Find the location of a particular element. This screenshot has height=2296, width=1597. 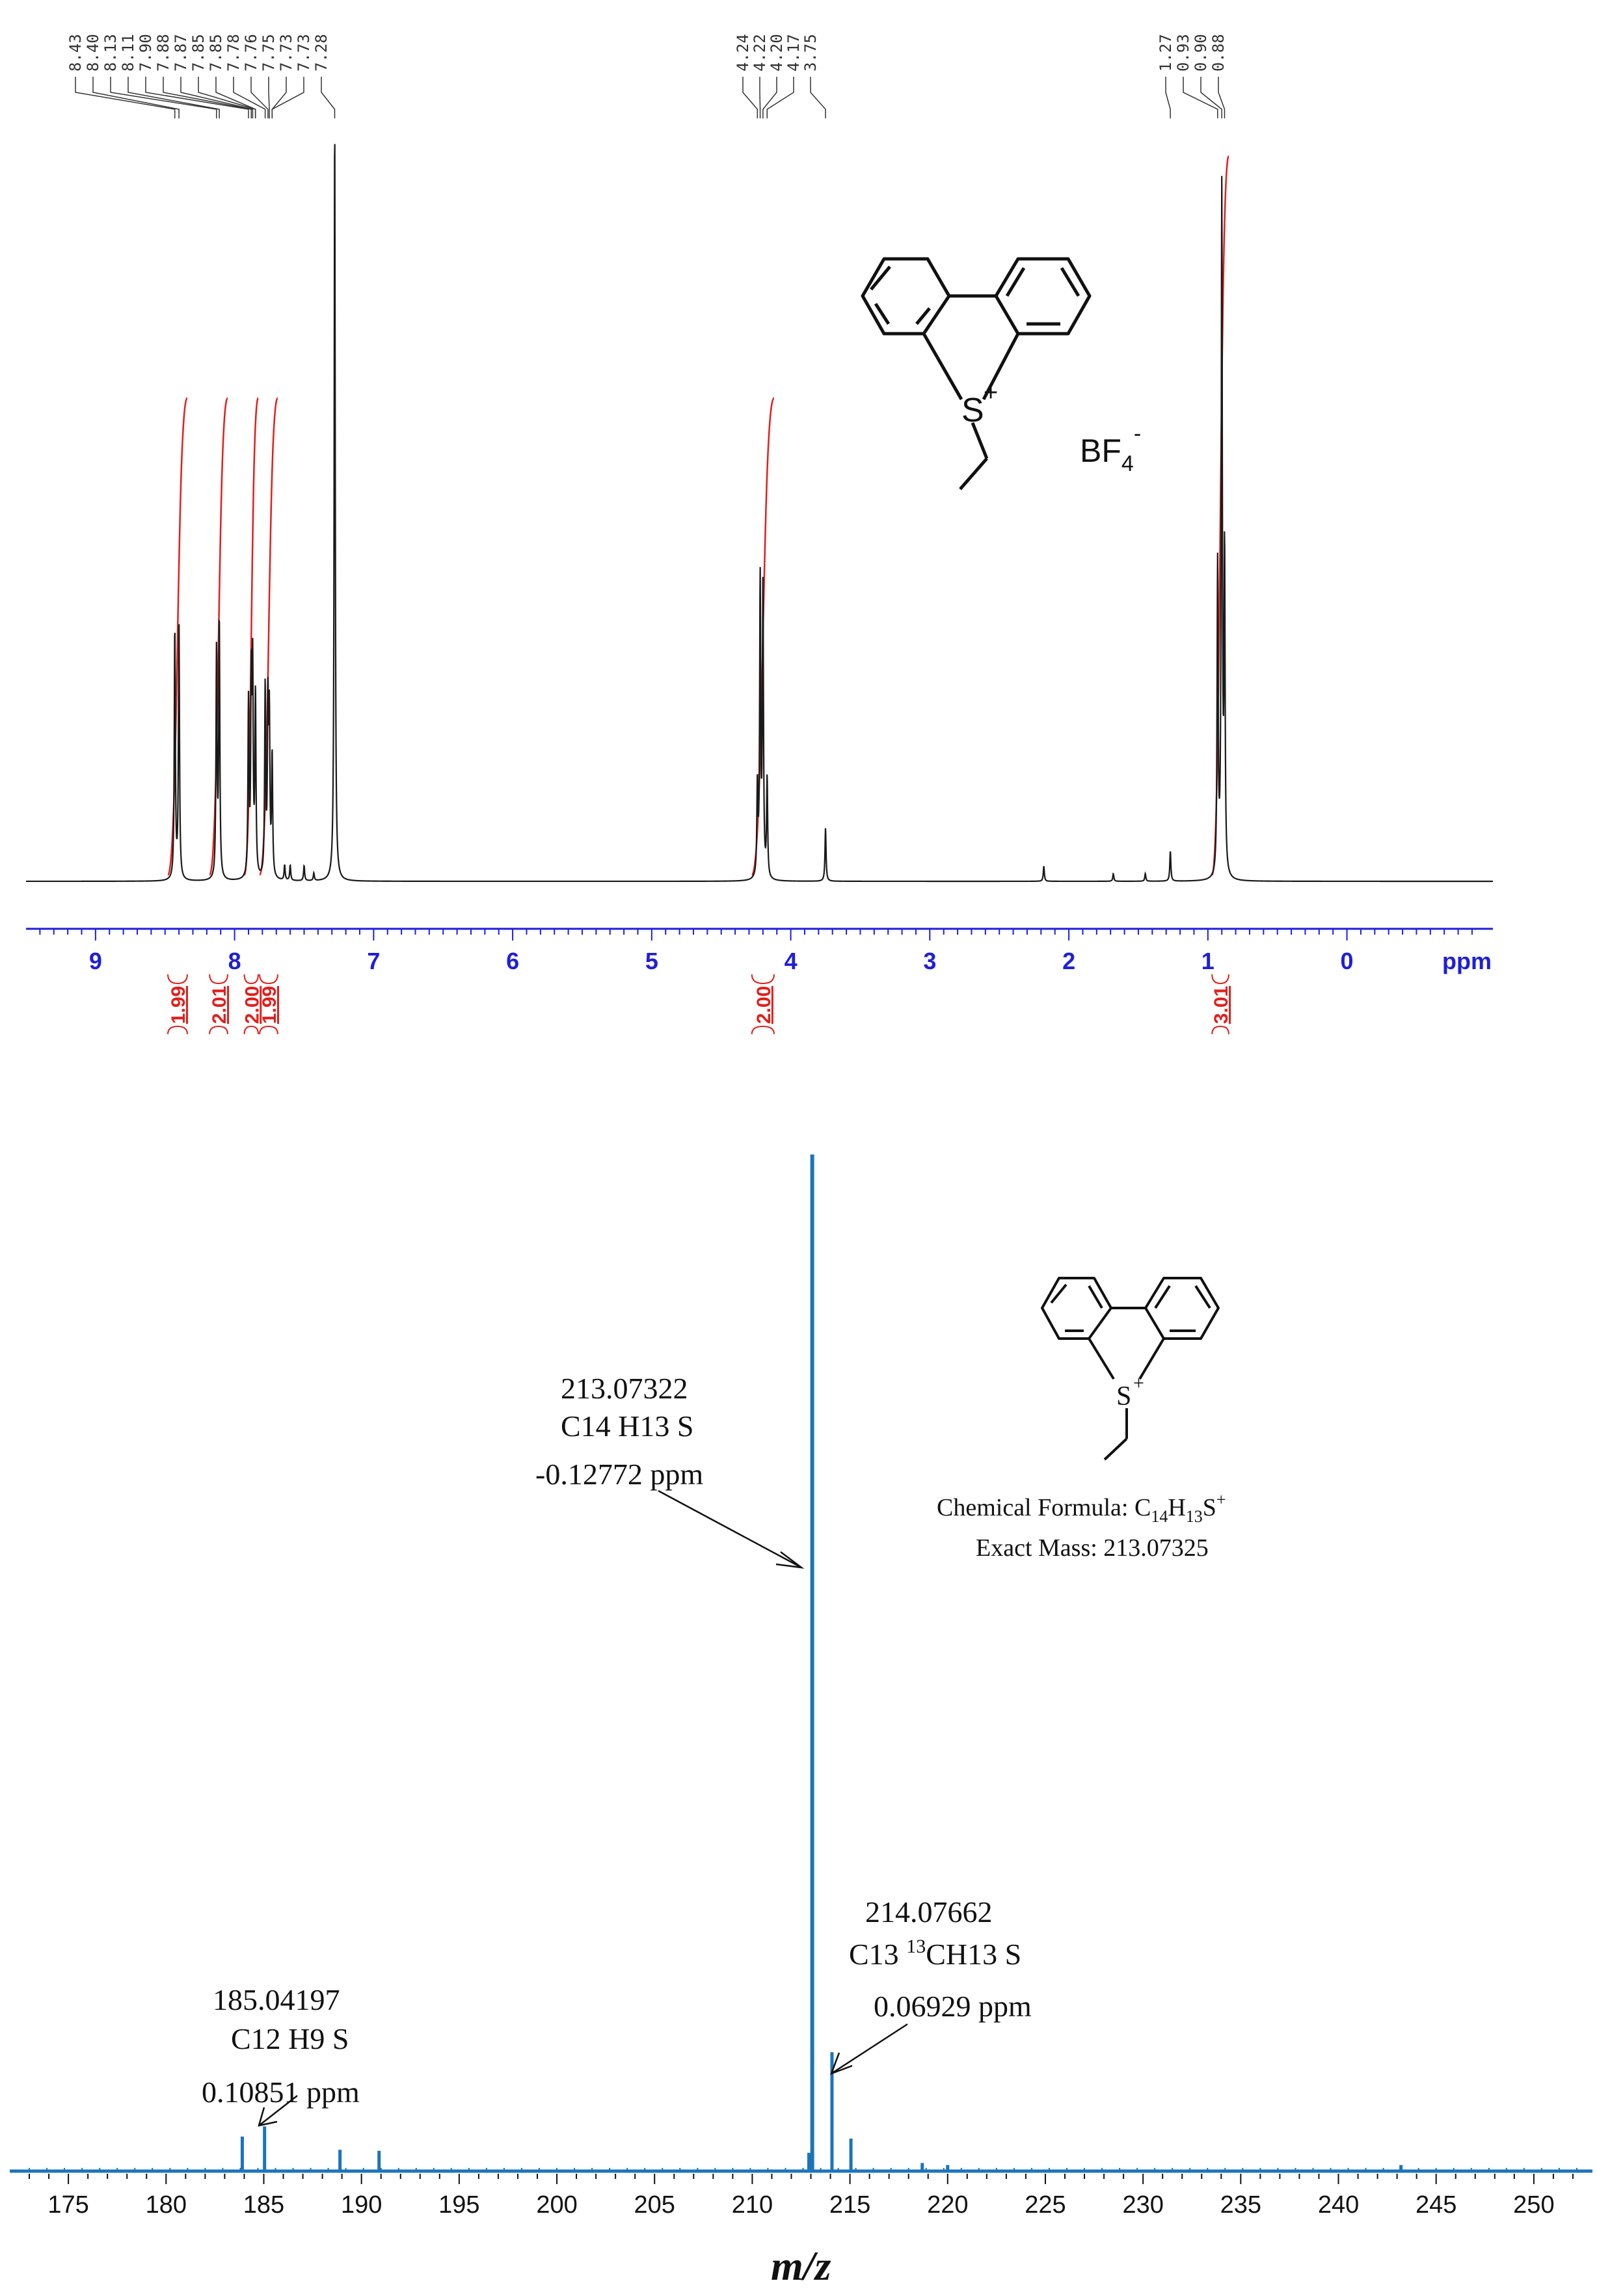

nmr-integral-value: 2.01 is located at coordinates (219, 1005).